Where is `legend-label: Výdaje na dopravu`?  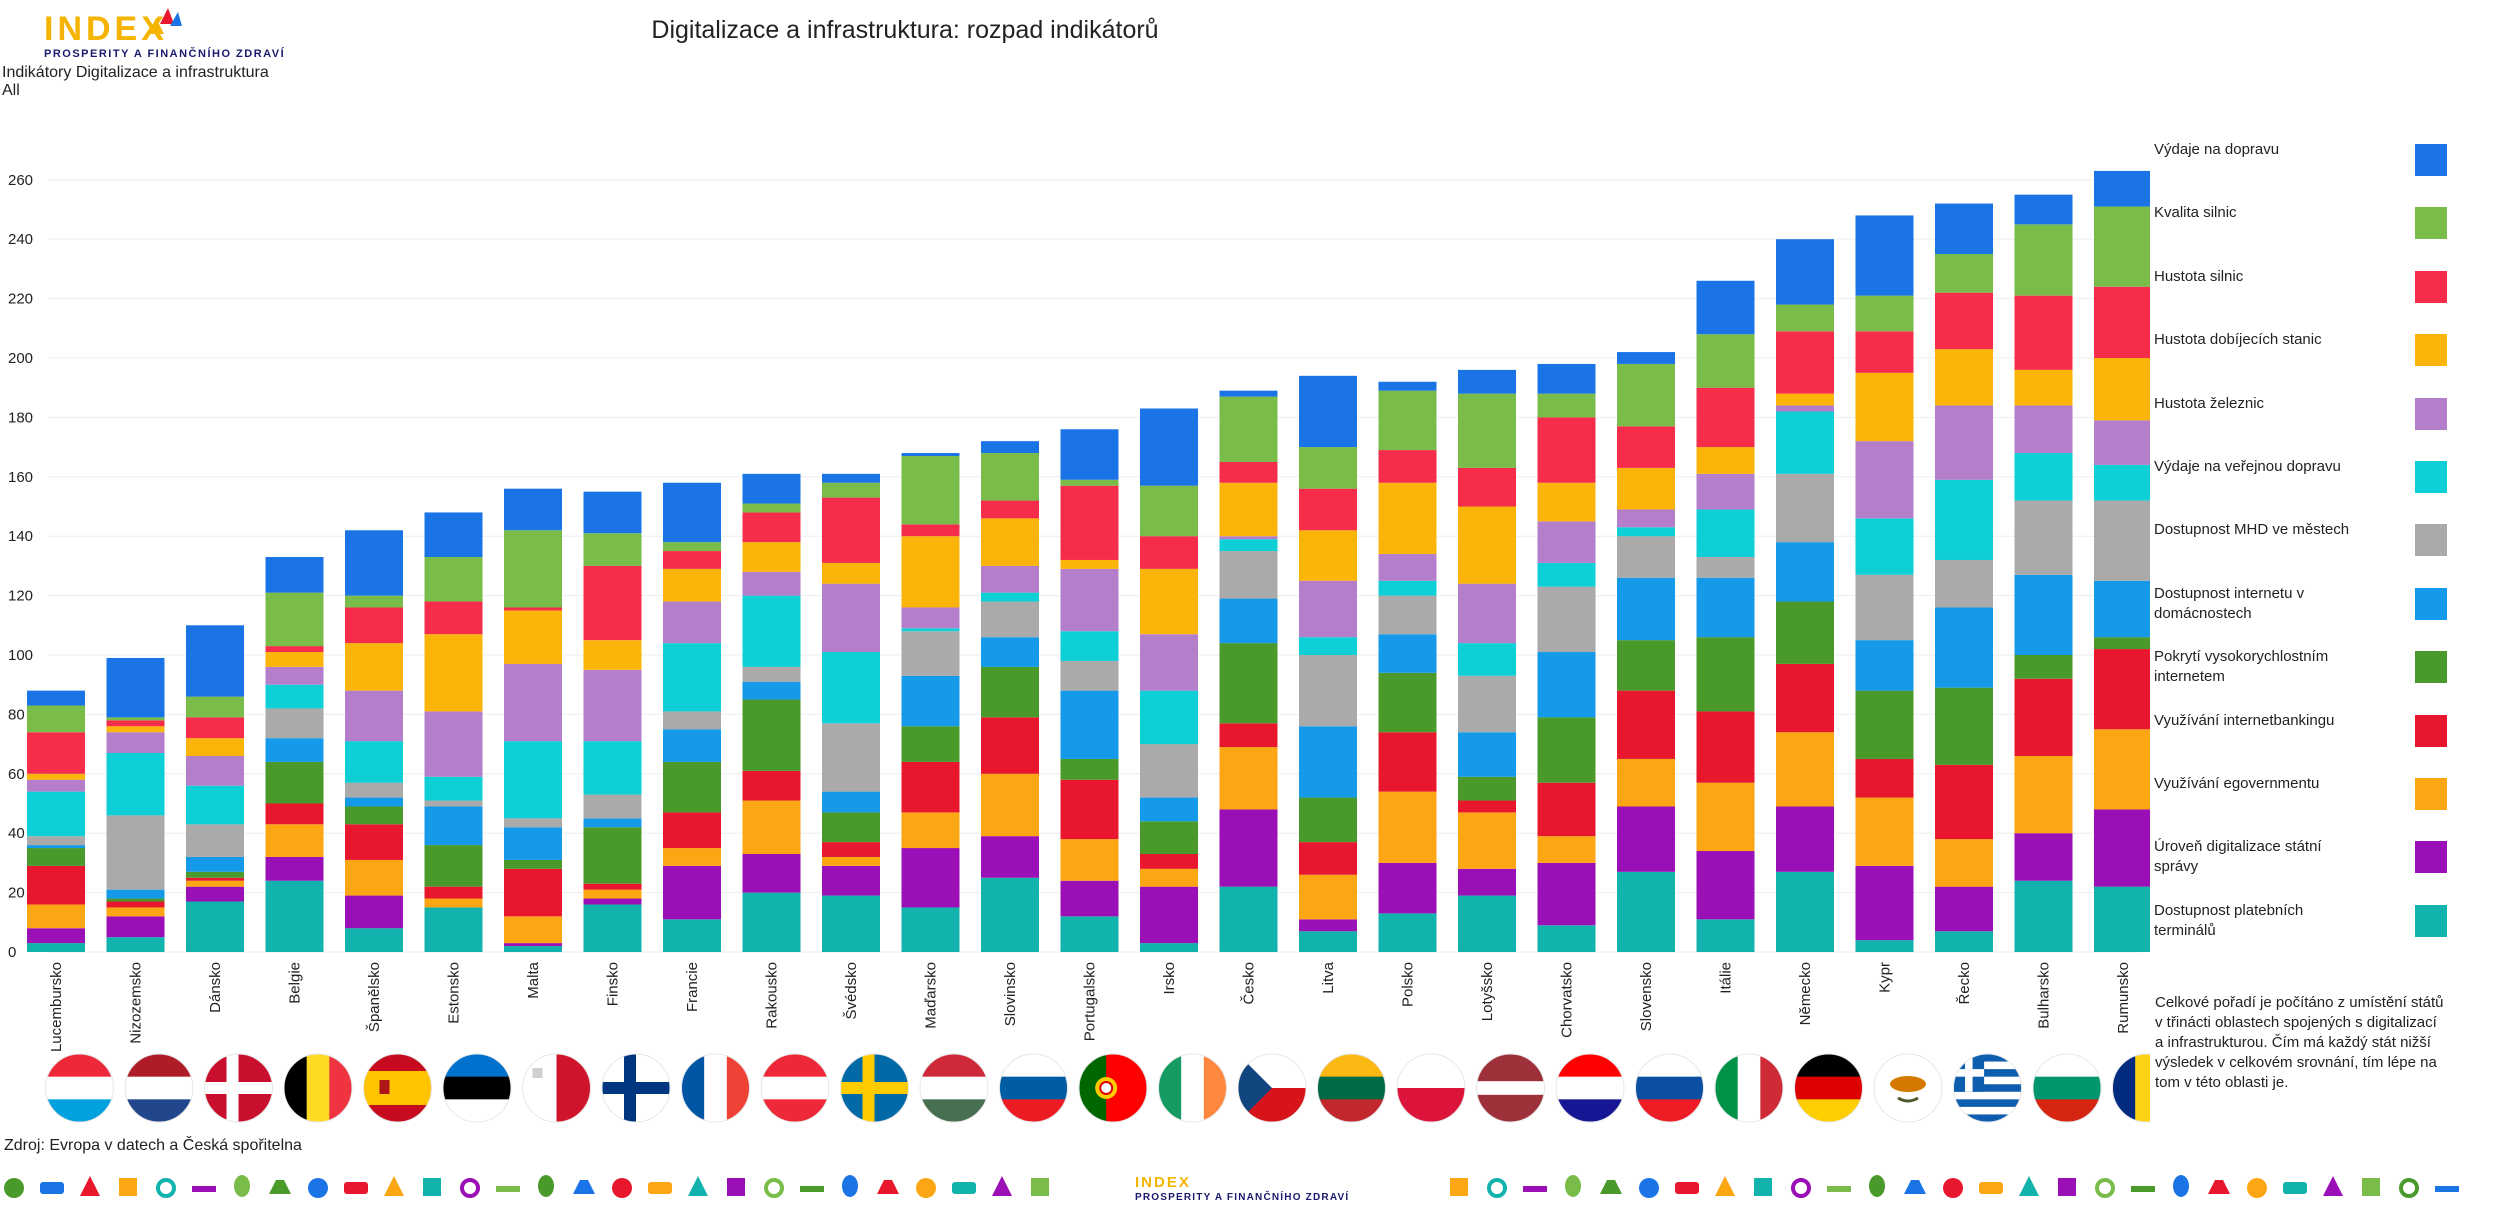 legend-label: Výdaje na dopravu is located at coordinates (2217, 149).